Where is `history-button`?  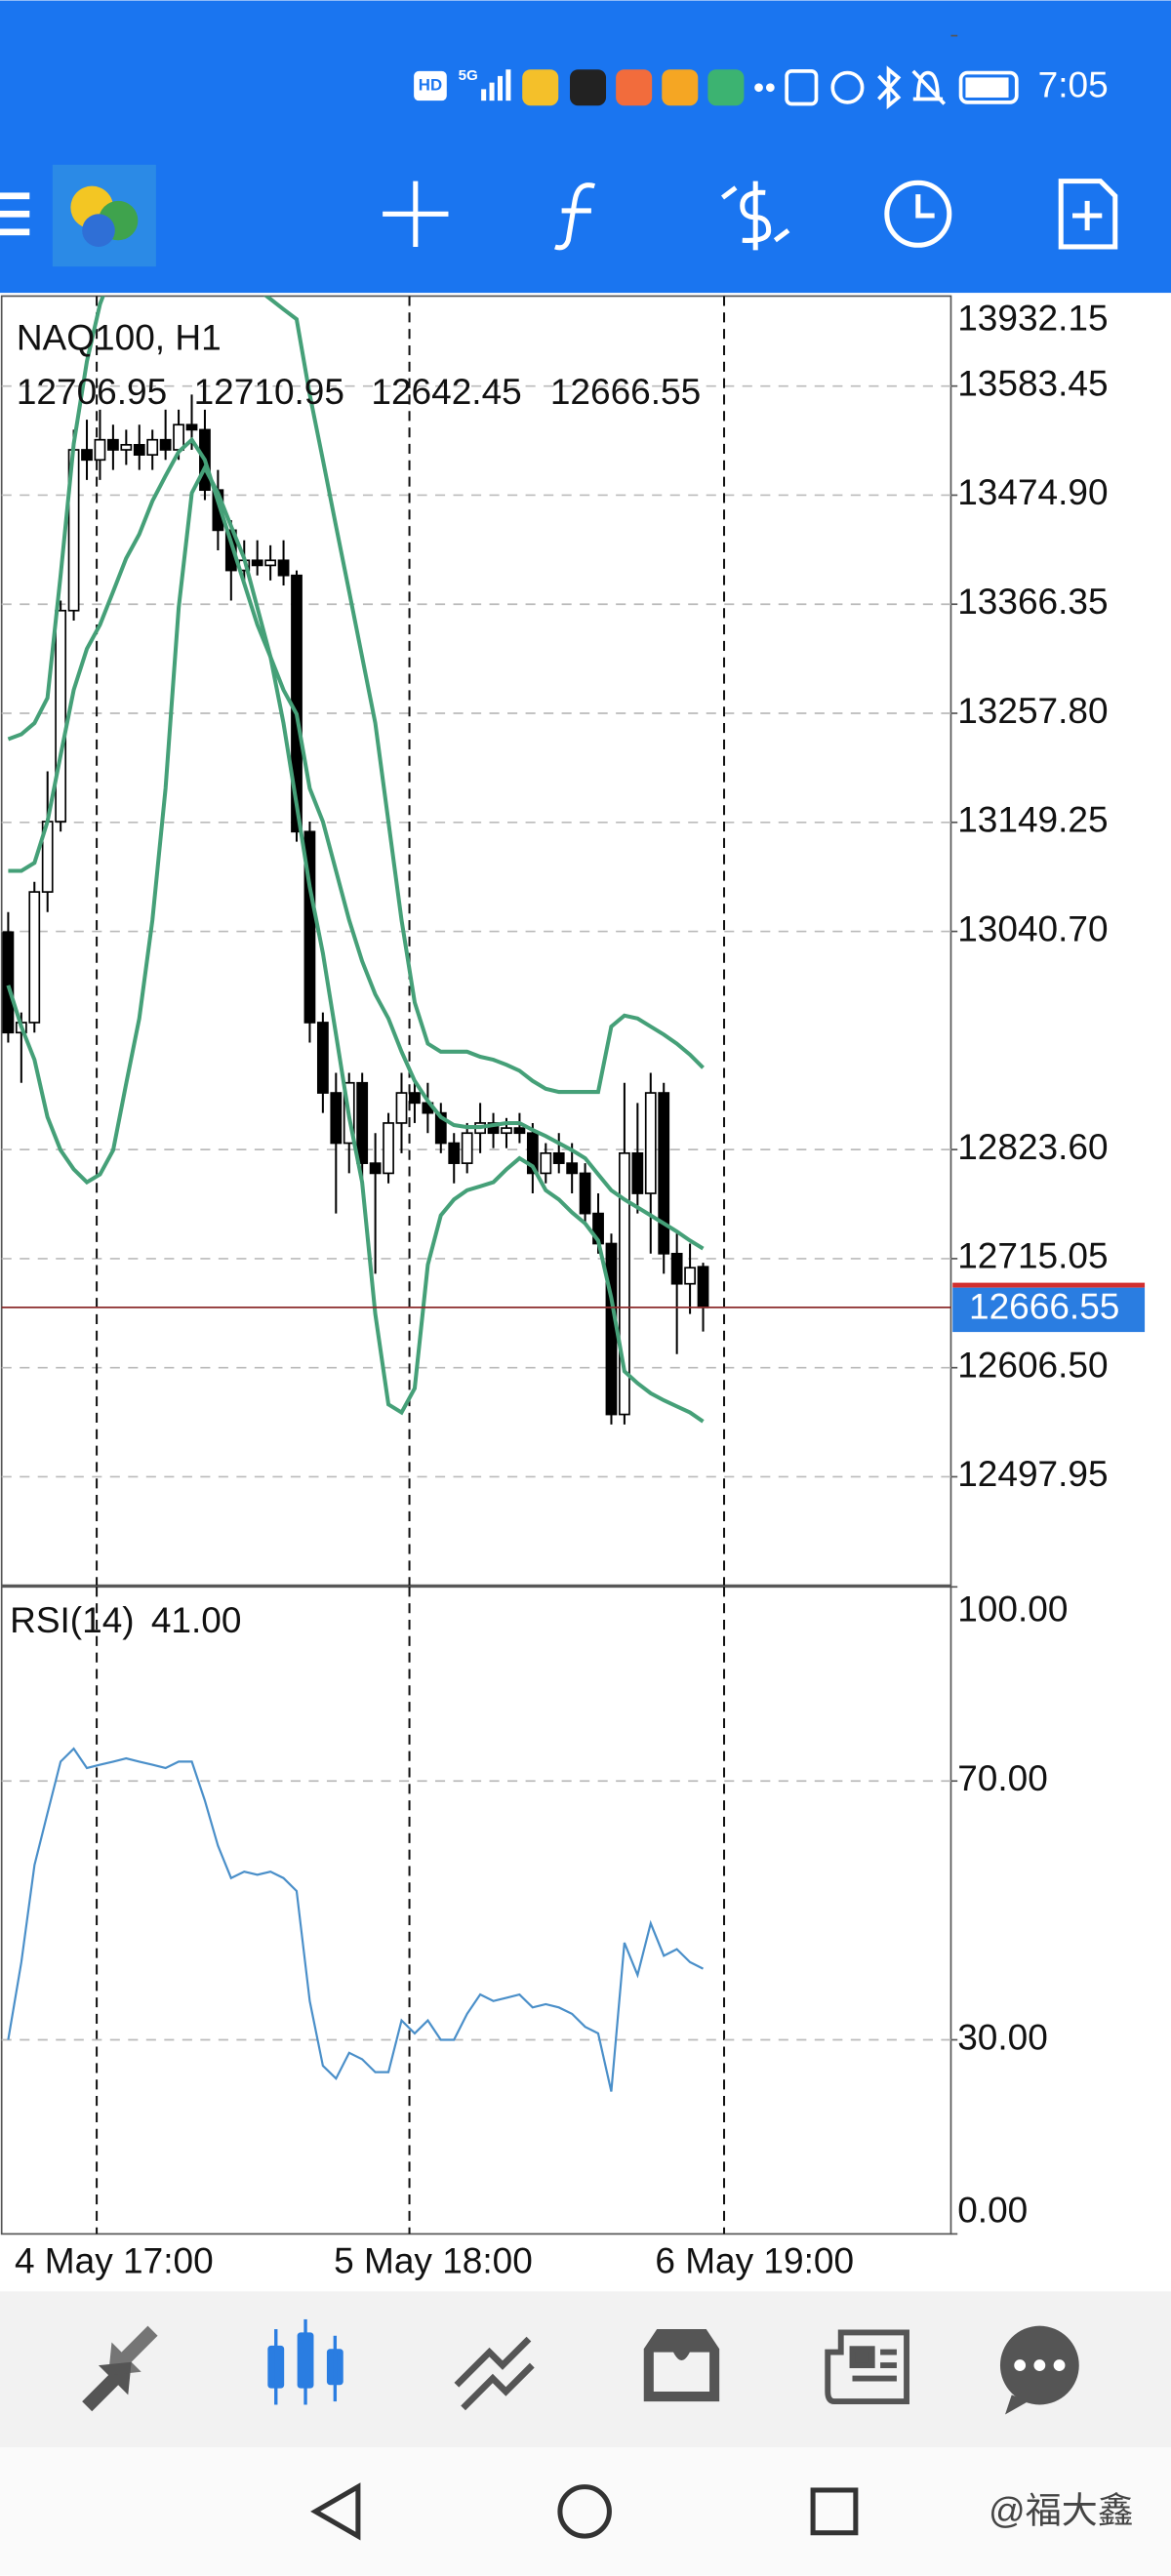 history-button is located at coordinates (918, 214).